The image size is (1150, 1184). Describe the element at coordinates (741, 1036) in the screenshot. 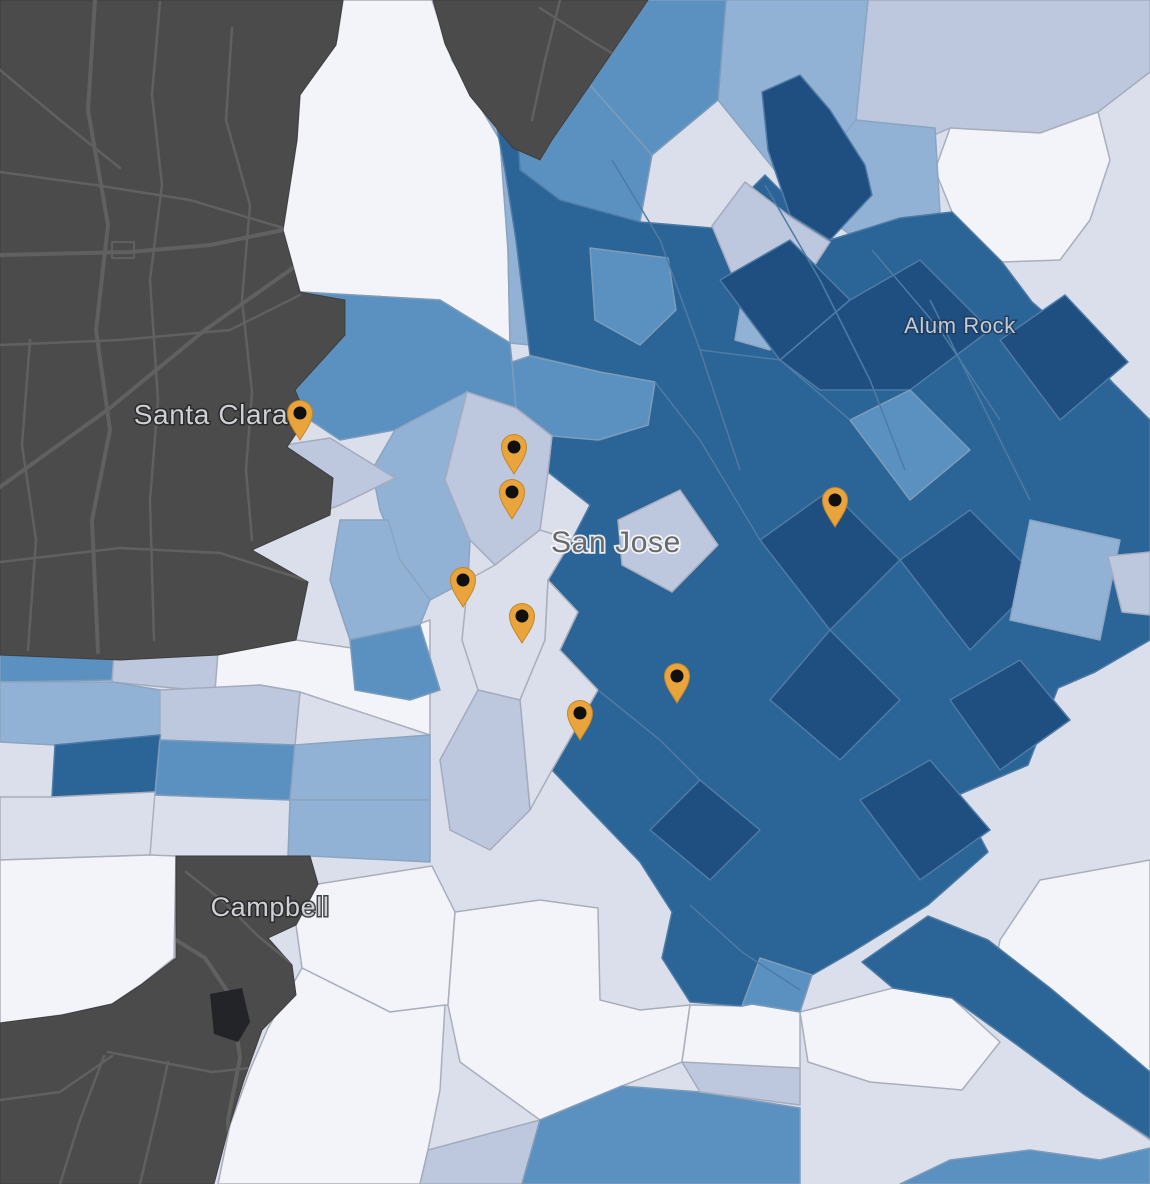

I see `tract-white-s4` at that location.